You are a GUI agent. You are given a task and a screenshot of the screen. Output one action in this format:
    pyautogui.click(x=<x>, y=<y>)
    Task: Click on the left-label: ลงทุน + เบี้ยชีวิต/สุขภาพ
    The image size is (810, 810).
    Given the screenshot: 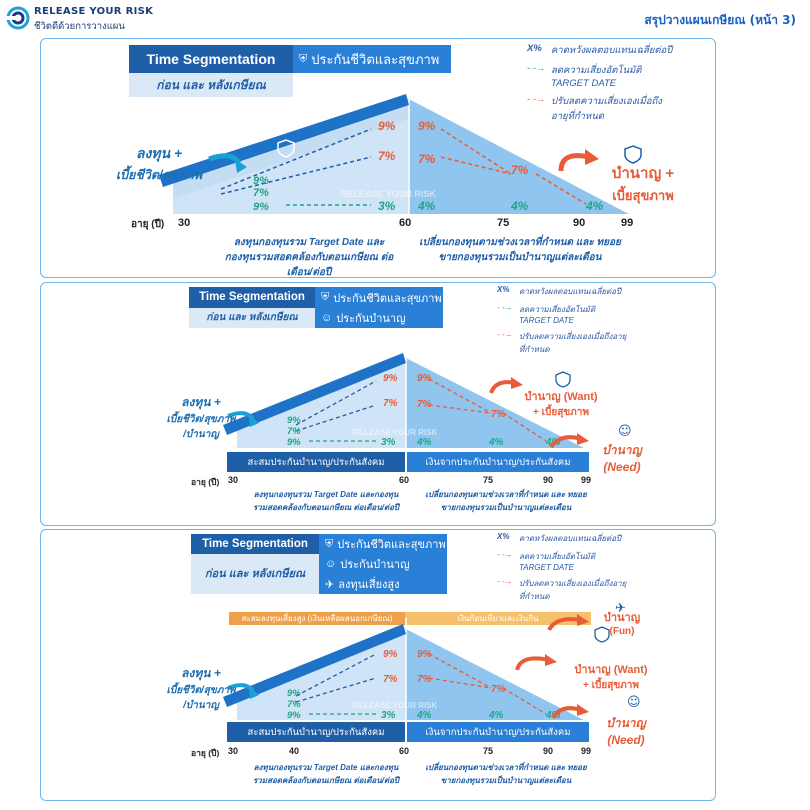 What is the action you would take?
    pyautogui.click(x=159, y=164)
    